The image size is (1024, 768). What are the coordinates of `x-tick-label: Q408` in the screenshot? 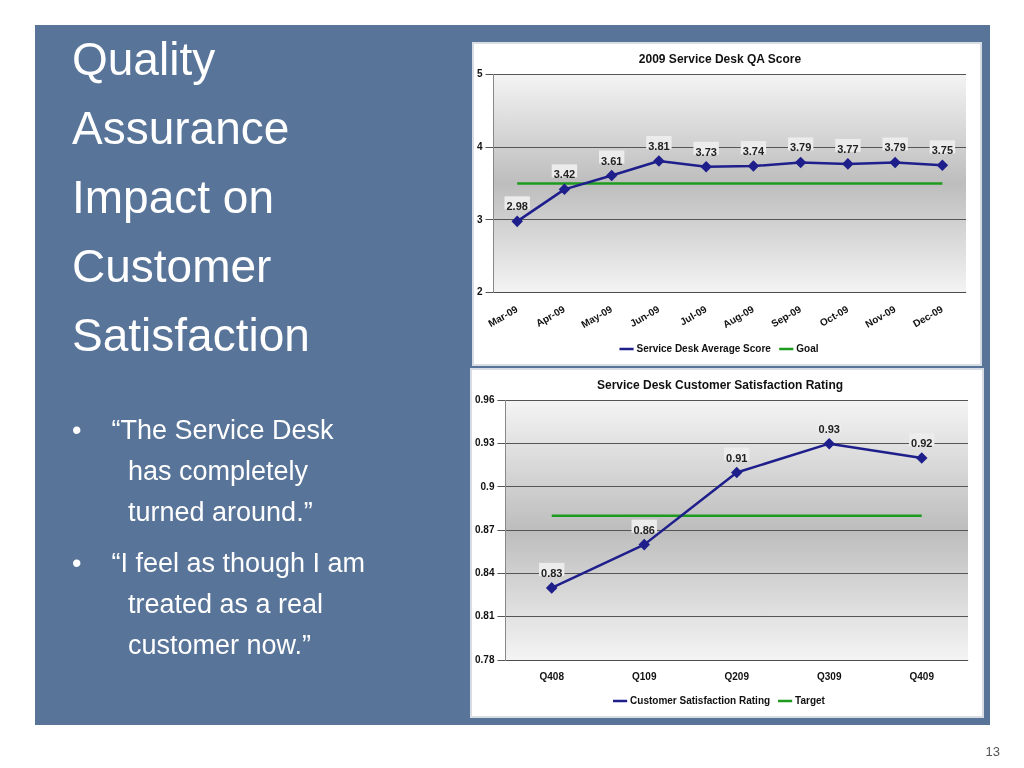 It's located at (552, 676).